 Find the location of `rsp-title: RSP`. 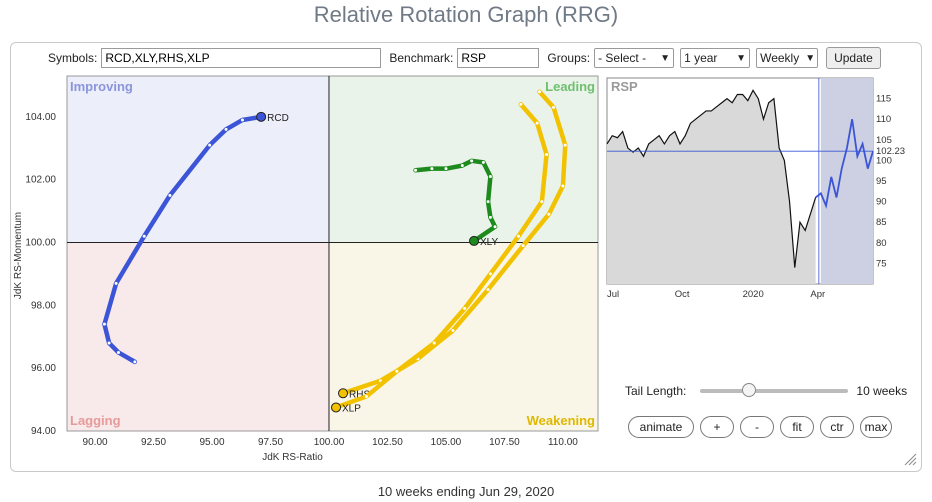

rsp-title: RSP is located at coordinates (624, 86).